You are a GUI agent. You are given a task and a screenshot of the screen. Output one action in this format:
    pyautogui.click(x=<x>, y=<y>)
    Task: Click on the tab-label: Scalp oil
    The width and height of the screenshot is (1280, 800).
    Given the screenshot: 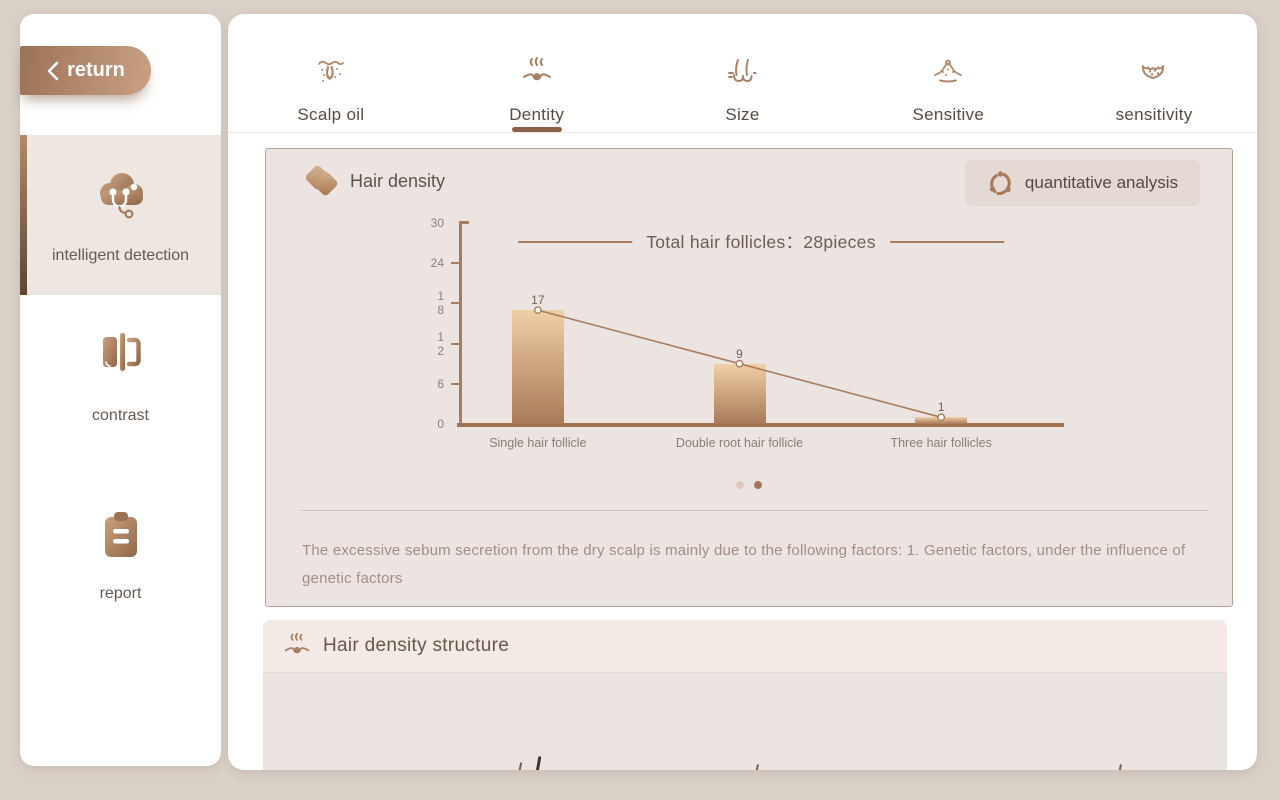 What is the action you would take?
    pyautogui.click(x=331, y=114)
    